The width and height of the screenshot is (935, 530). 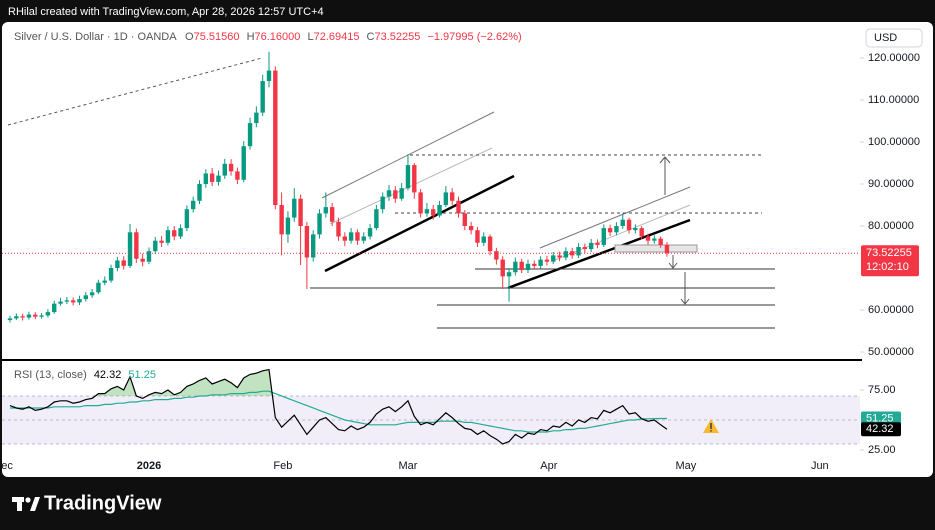 What do you see at coordinates (251, 37) in the screenshot?
I see `ohlc-key: H` at bounding box center [251, 37].